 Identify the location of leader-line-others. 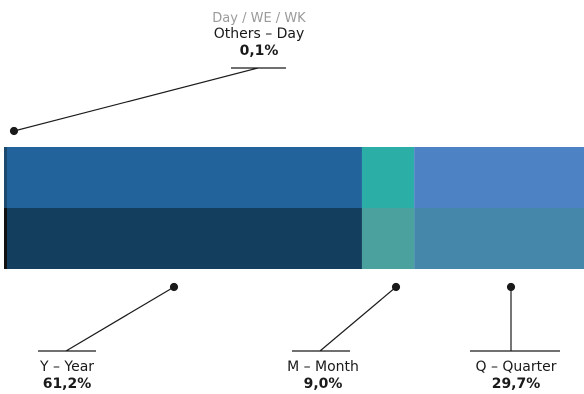
(136, 99).